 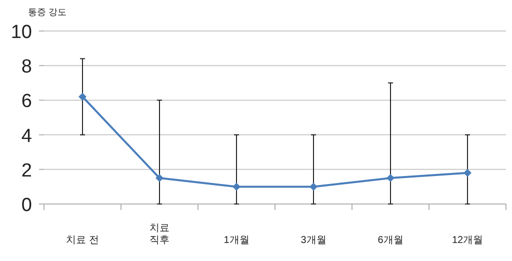 What do you see at coordinates (47, 12) in the screenshot?
I see `y-axis-title: 통증 강도` at bounding box center [47, 12].